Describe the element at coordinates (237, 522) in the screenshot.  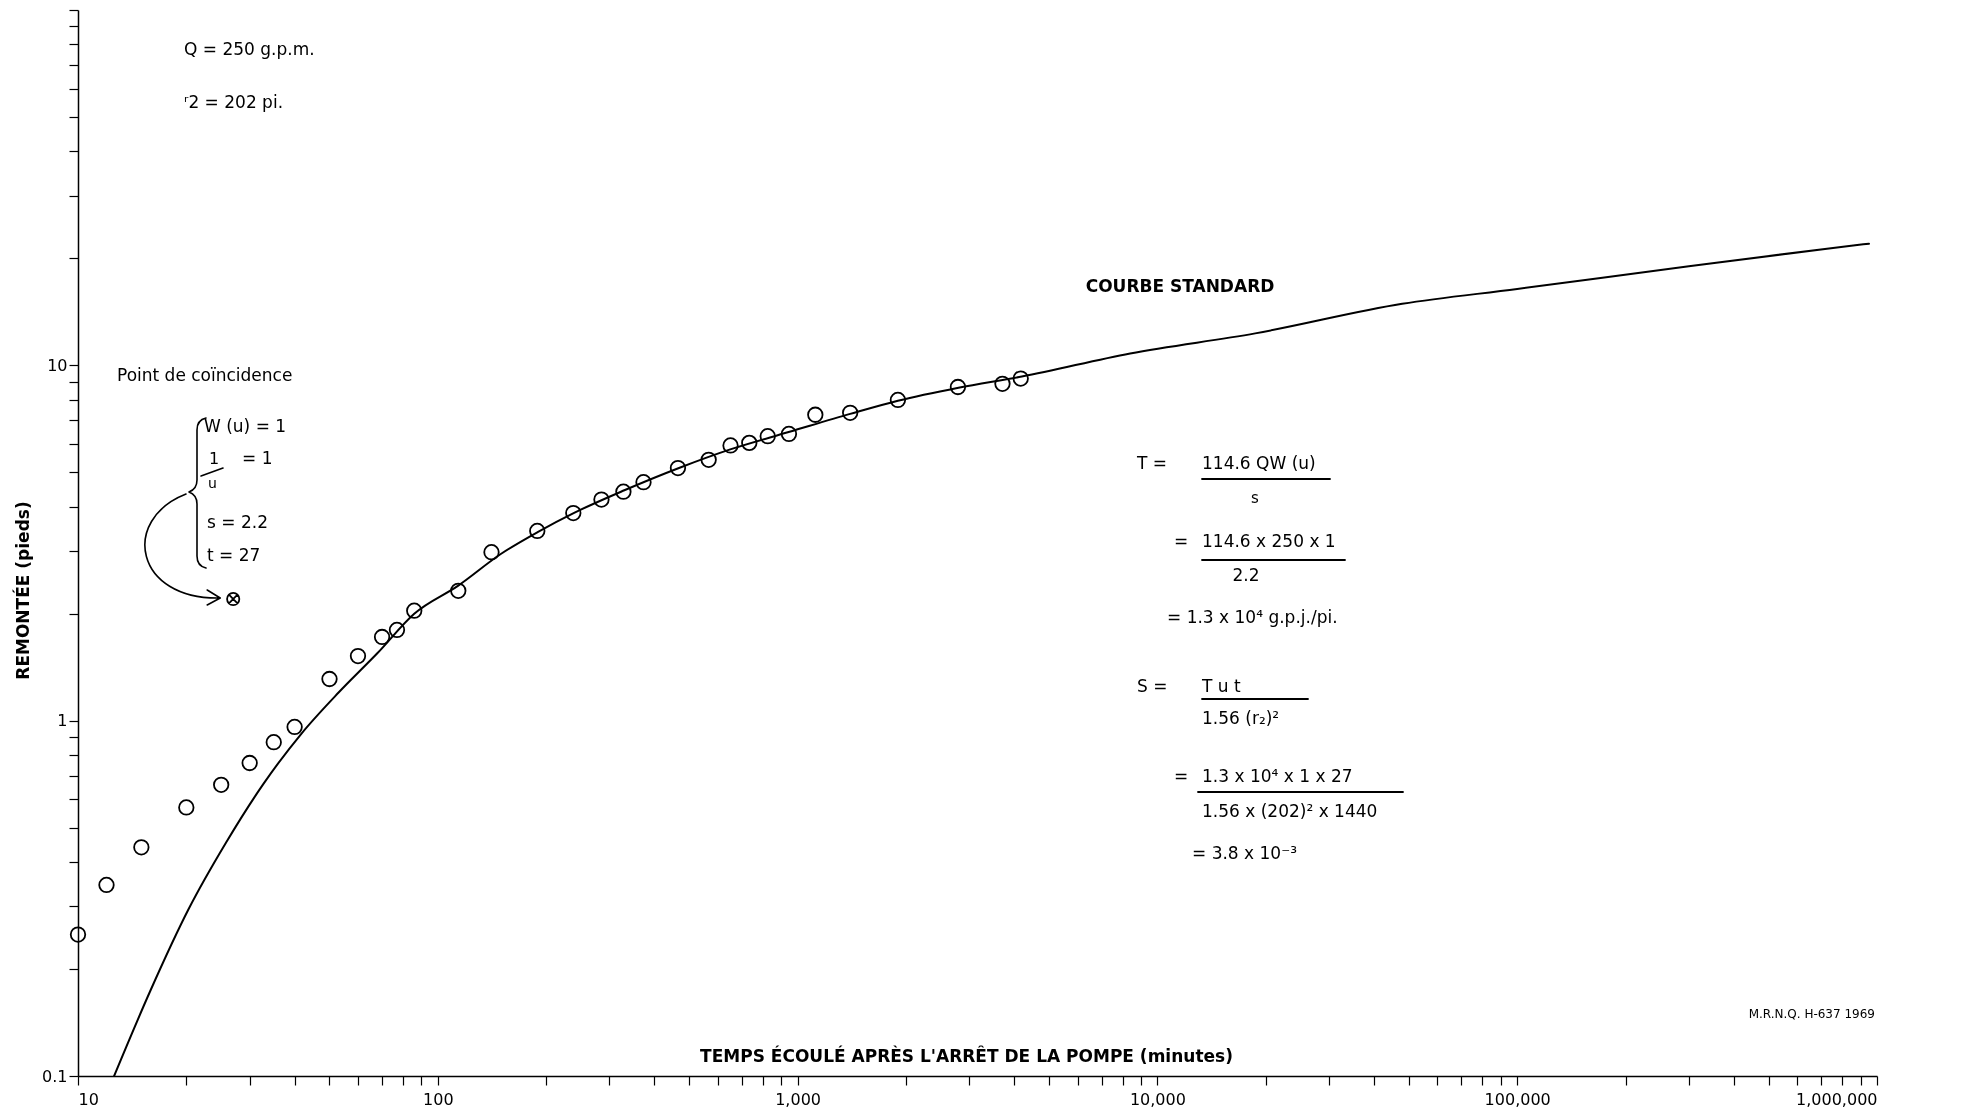
I see `annotation: s = 2.2` at that location.